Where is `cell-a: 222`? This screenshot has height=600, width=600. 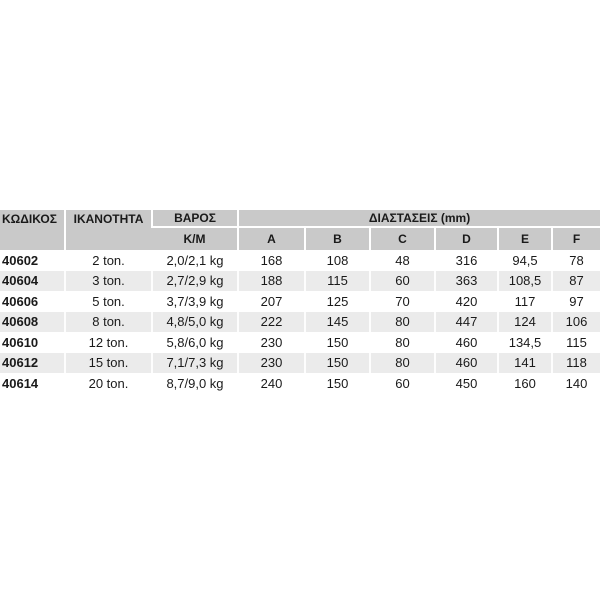
cell-a: 222 is located at coordinates (271, 321).